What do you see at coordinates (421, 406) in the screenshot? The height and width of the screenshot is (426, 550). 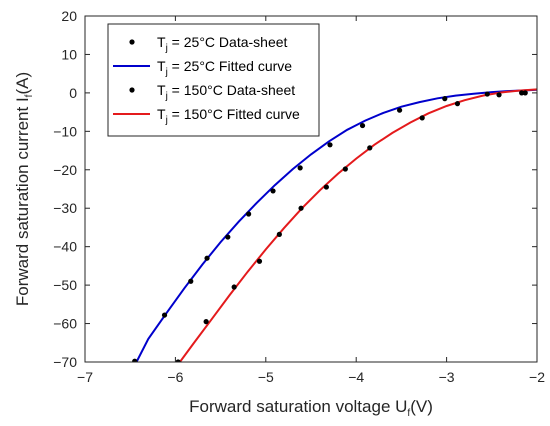 I see `x-axis-label-unit: (V)` at bounding box center [421, 406].